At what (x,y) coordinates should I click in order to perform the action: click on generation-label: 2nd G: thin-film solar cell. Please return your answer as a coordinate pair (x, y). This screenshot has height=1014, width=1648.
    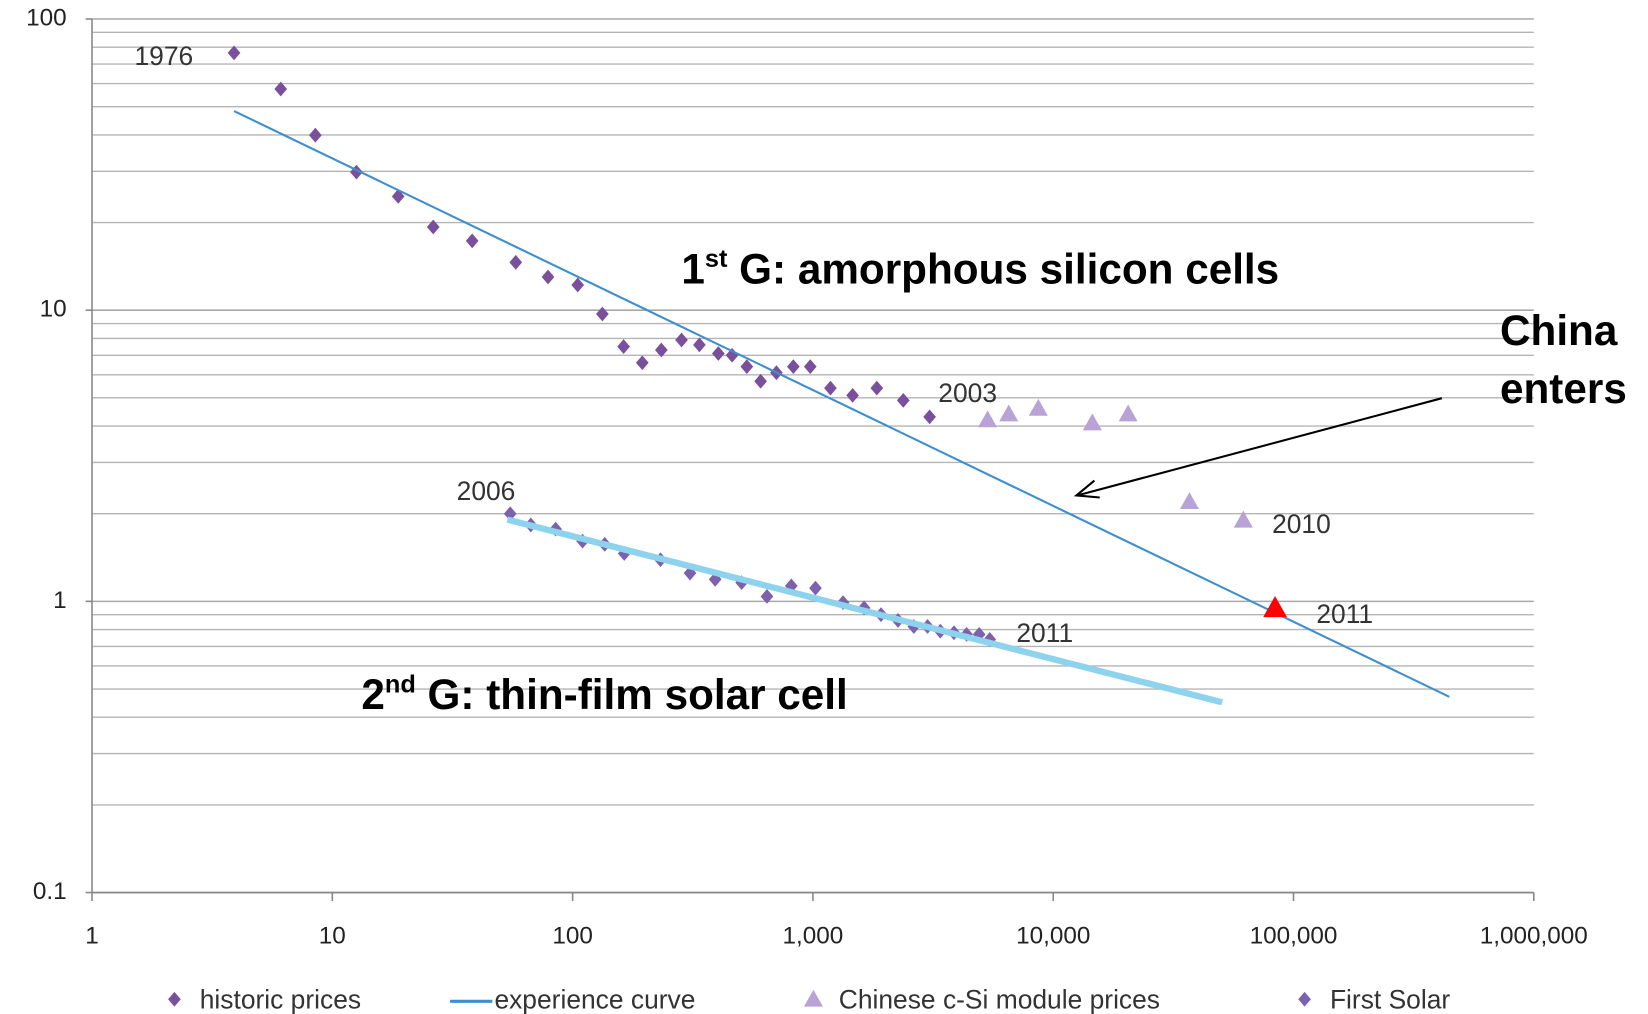
    Looking at the image, I should click on (604, 694).